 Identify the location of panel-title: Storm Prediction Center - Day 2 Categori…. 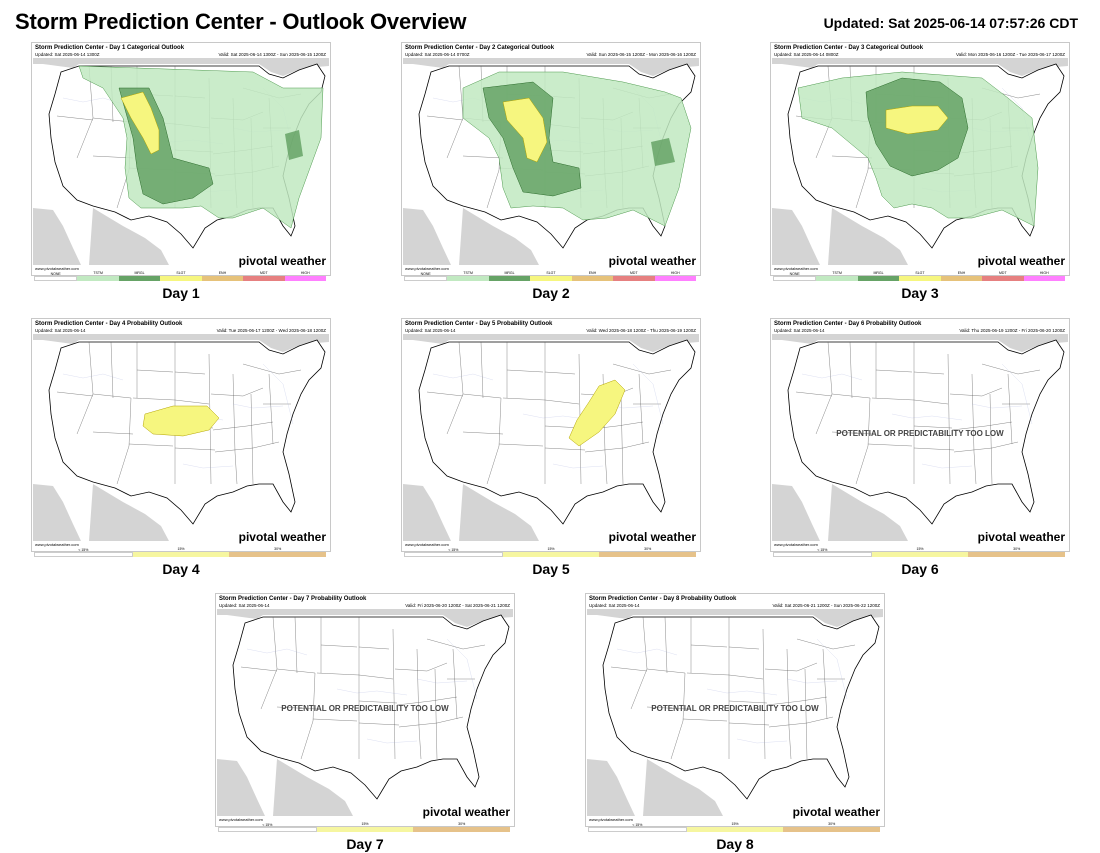
(480, 48).